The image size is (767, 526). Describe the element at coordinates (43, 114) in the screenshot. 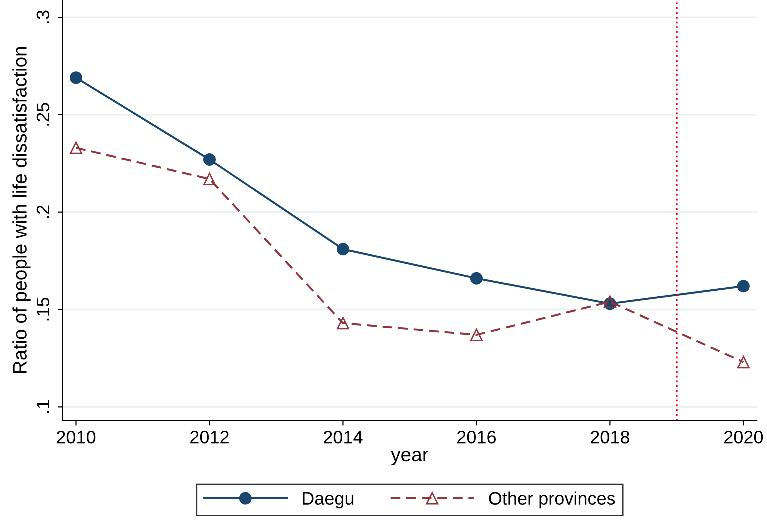

I see `y-tick-label: .25` at that location.